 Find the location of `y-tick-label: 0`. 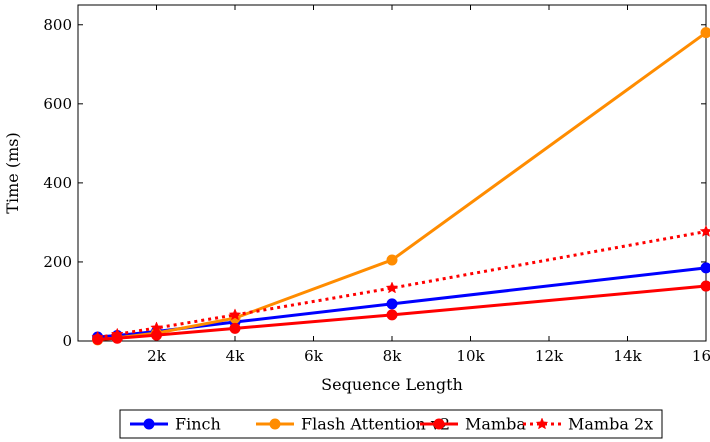

y-tick-label: 0 is located at coordinates (67, 341).